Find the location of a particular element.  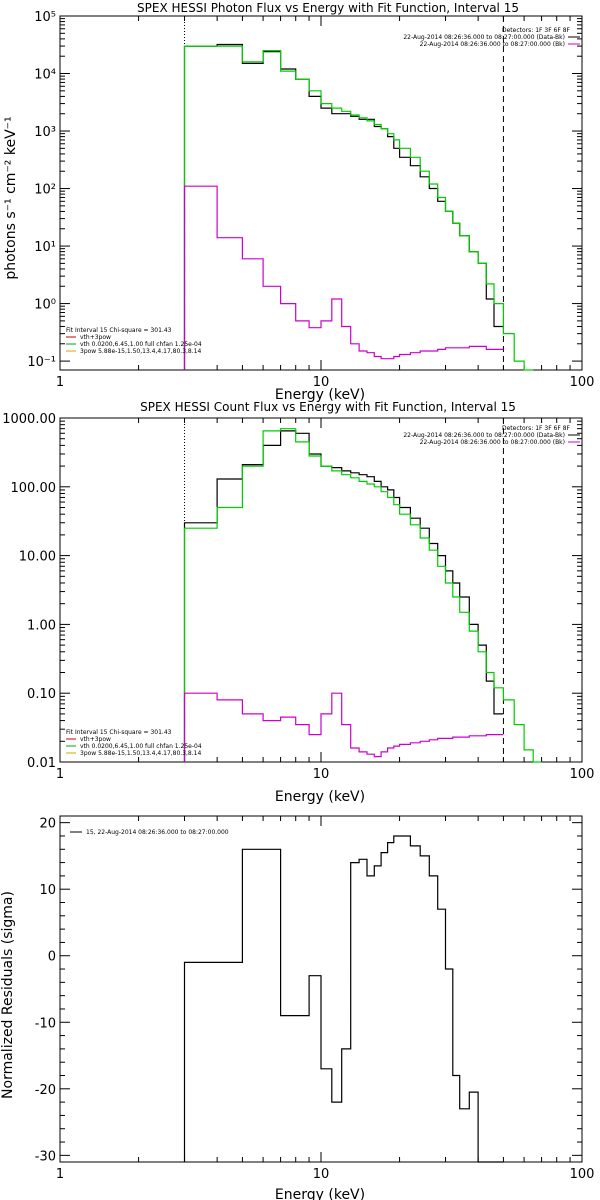

y-tick-label: 1000.00 is located at coordinates (29, 419).